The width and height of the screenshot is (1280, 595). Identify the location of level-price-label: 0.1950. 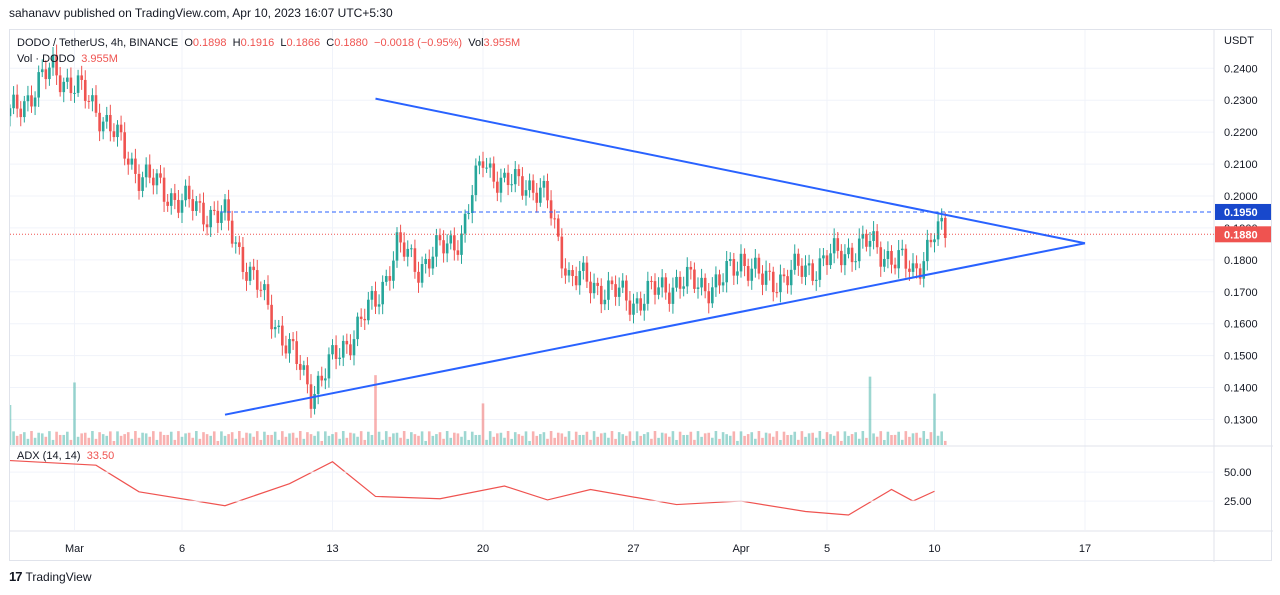
(1241, 213).